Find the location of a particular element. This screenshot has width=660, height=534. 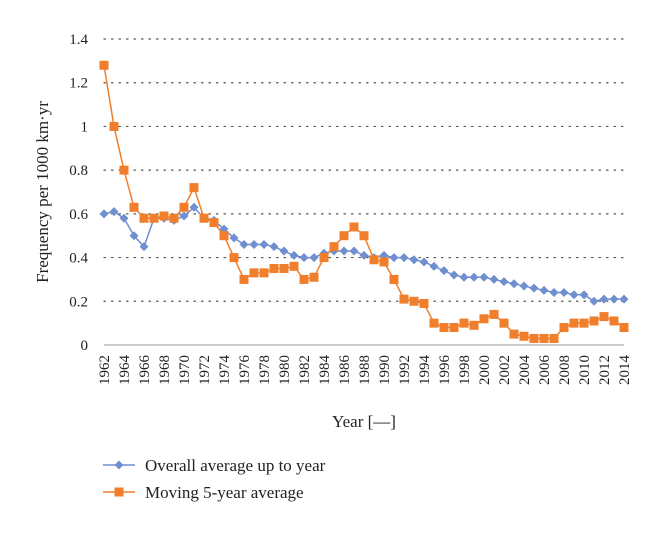

x-tick-label: 1990 is located at coordinates (385, 370).